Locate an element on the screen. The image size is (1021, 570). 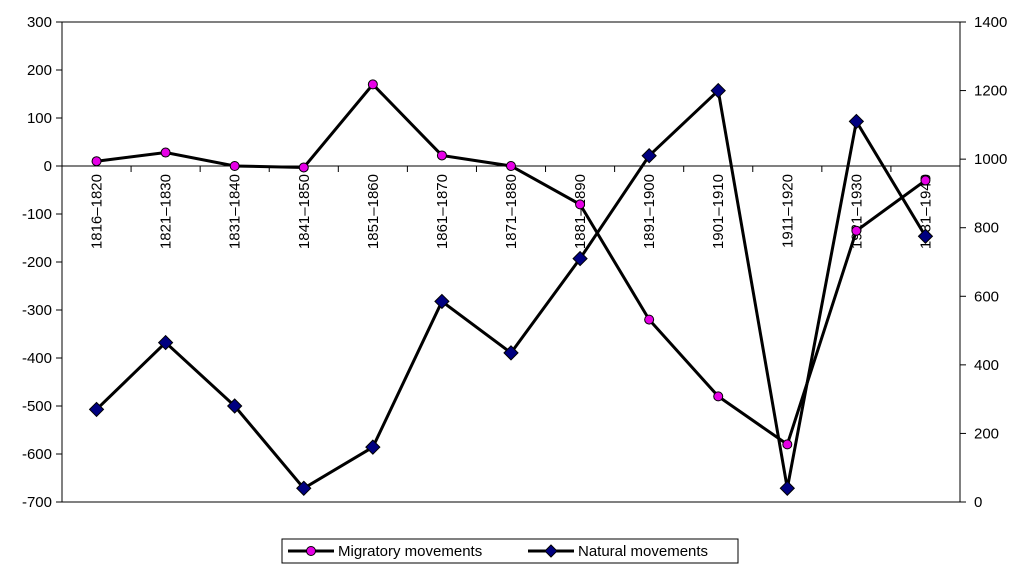
category-label: 1891–1900 is located at coordinates (649, 211).